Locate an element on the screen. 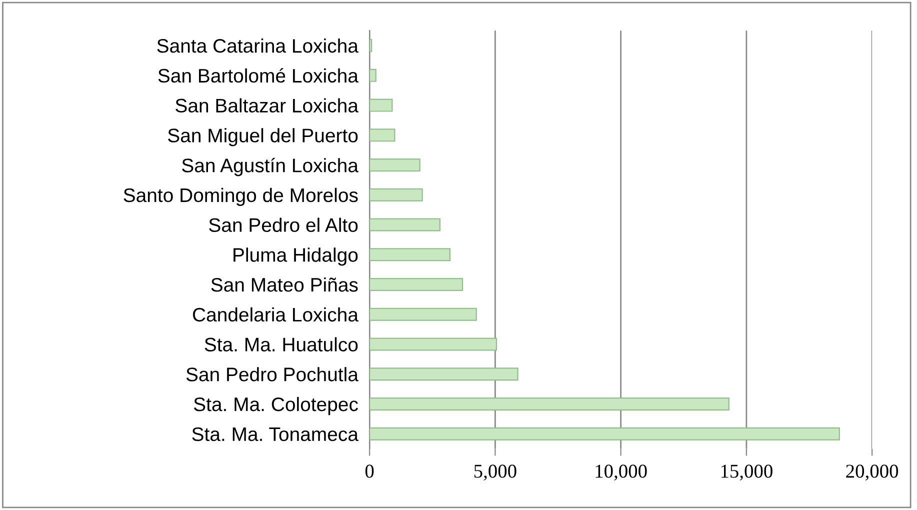  y-tick-label: Sta. Ma. Huatulco is located at coordinates (281, 344).